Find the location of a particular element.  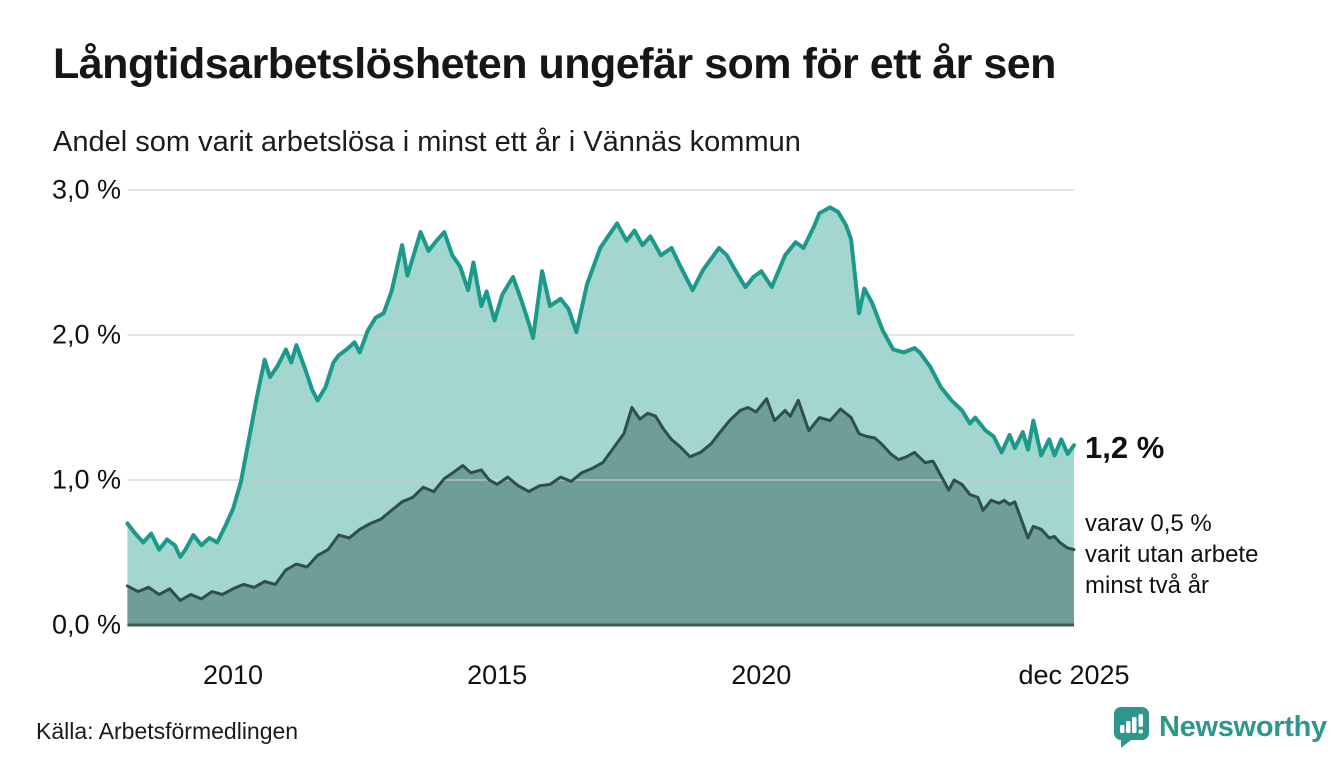

y-tick-label: 2,0 % is located at coordinates (86, 334).